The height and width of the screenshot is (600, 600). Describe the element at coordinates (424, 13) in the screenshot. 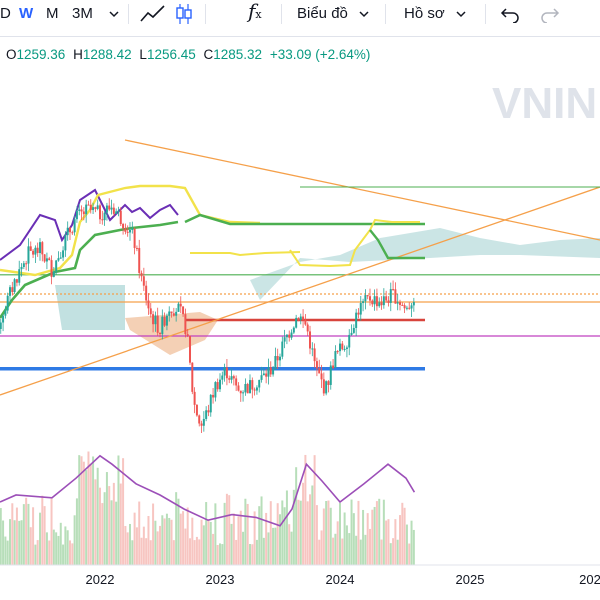

I see `profile-menu-button: Hồ sơ` at that location.